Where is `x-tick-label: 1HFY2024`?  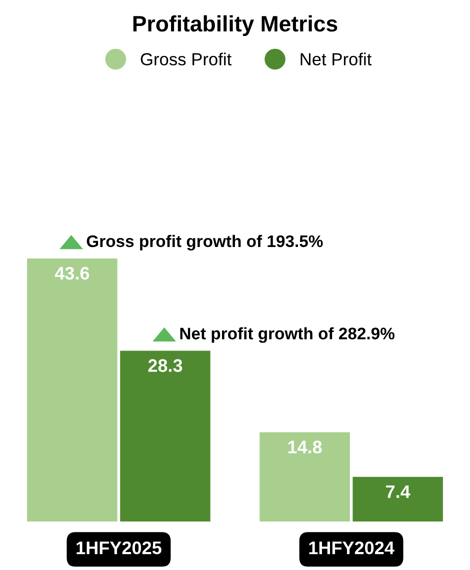 x-tick-label: 1HFY2024 is located at coordinates (351, 547).